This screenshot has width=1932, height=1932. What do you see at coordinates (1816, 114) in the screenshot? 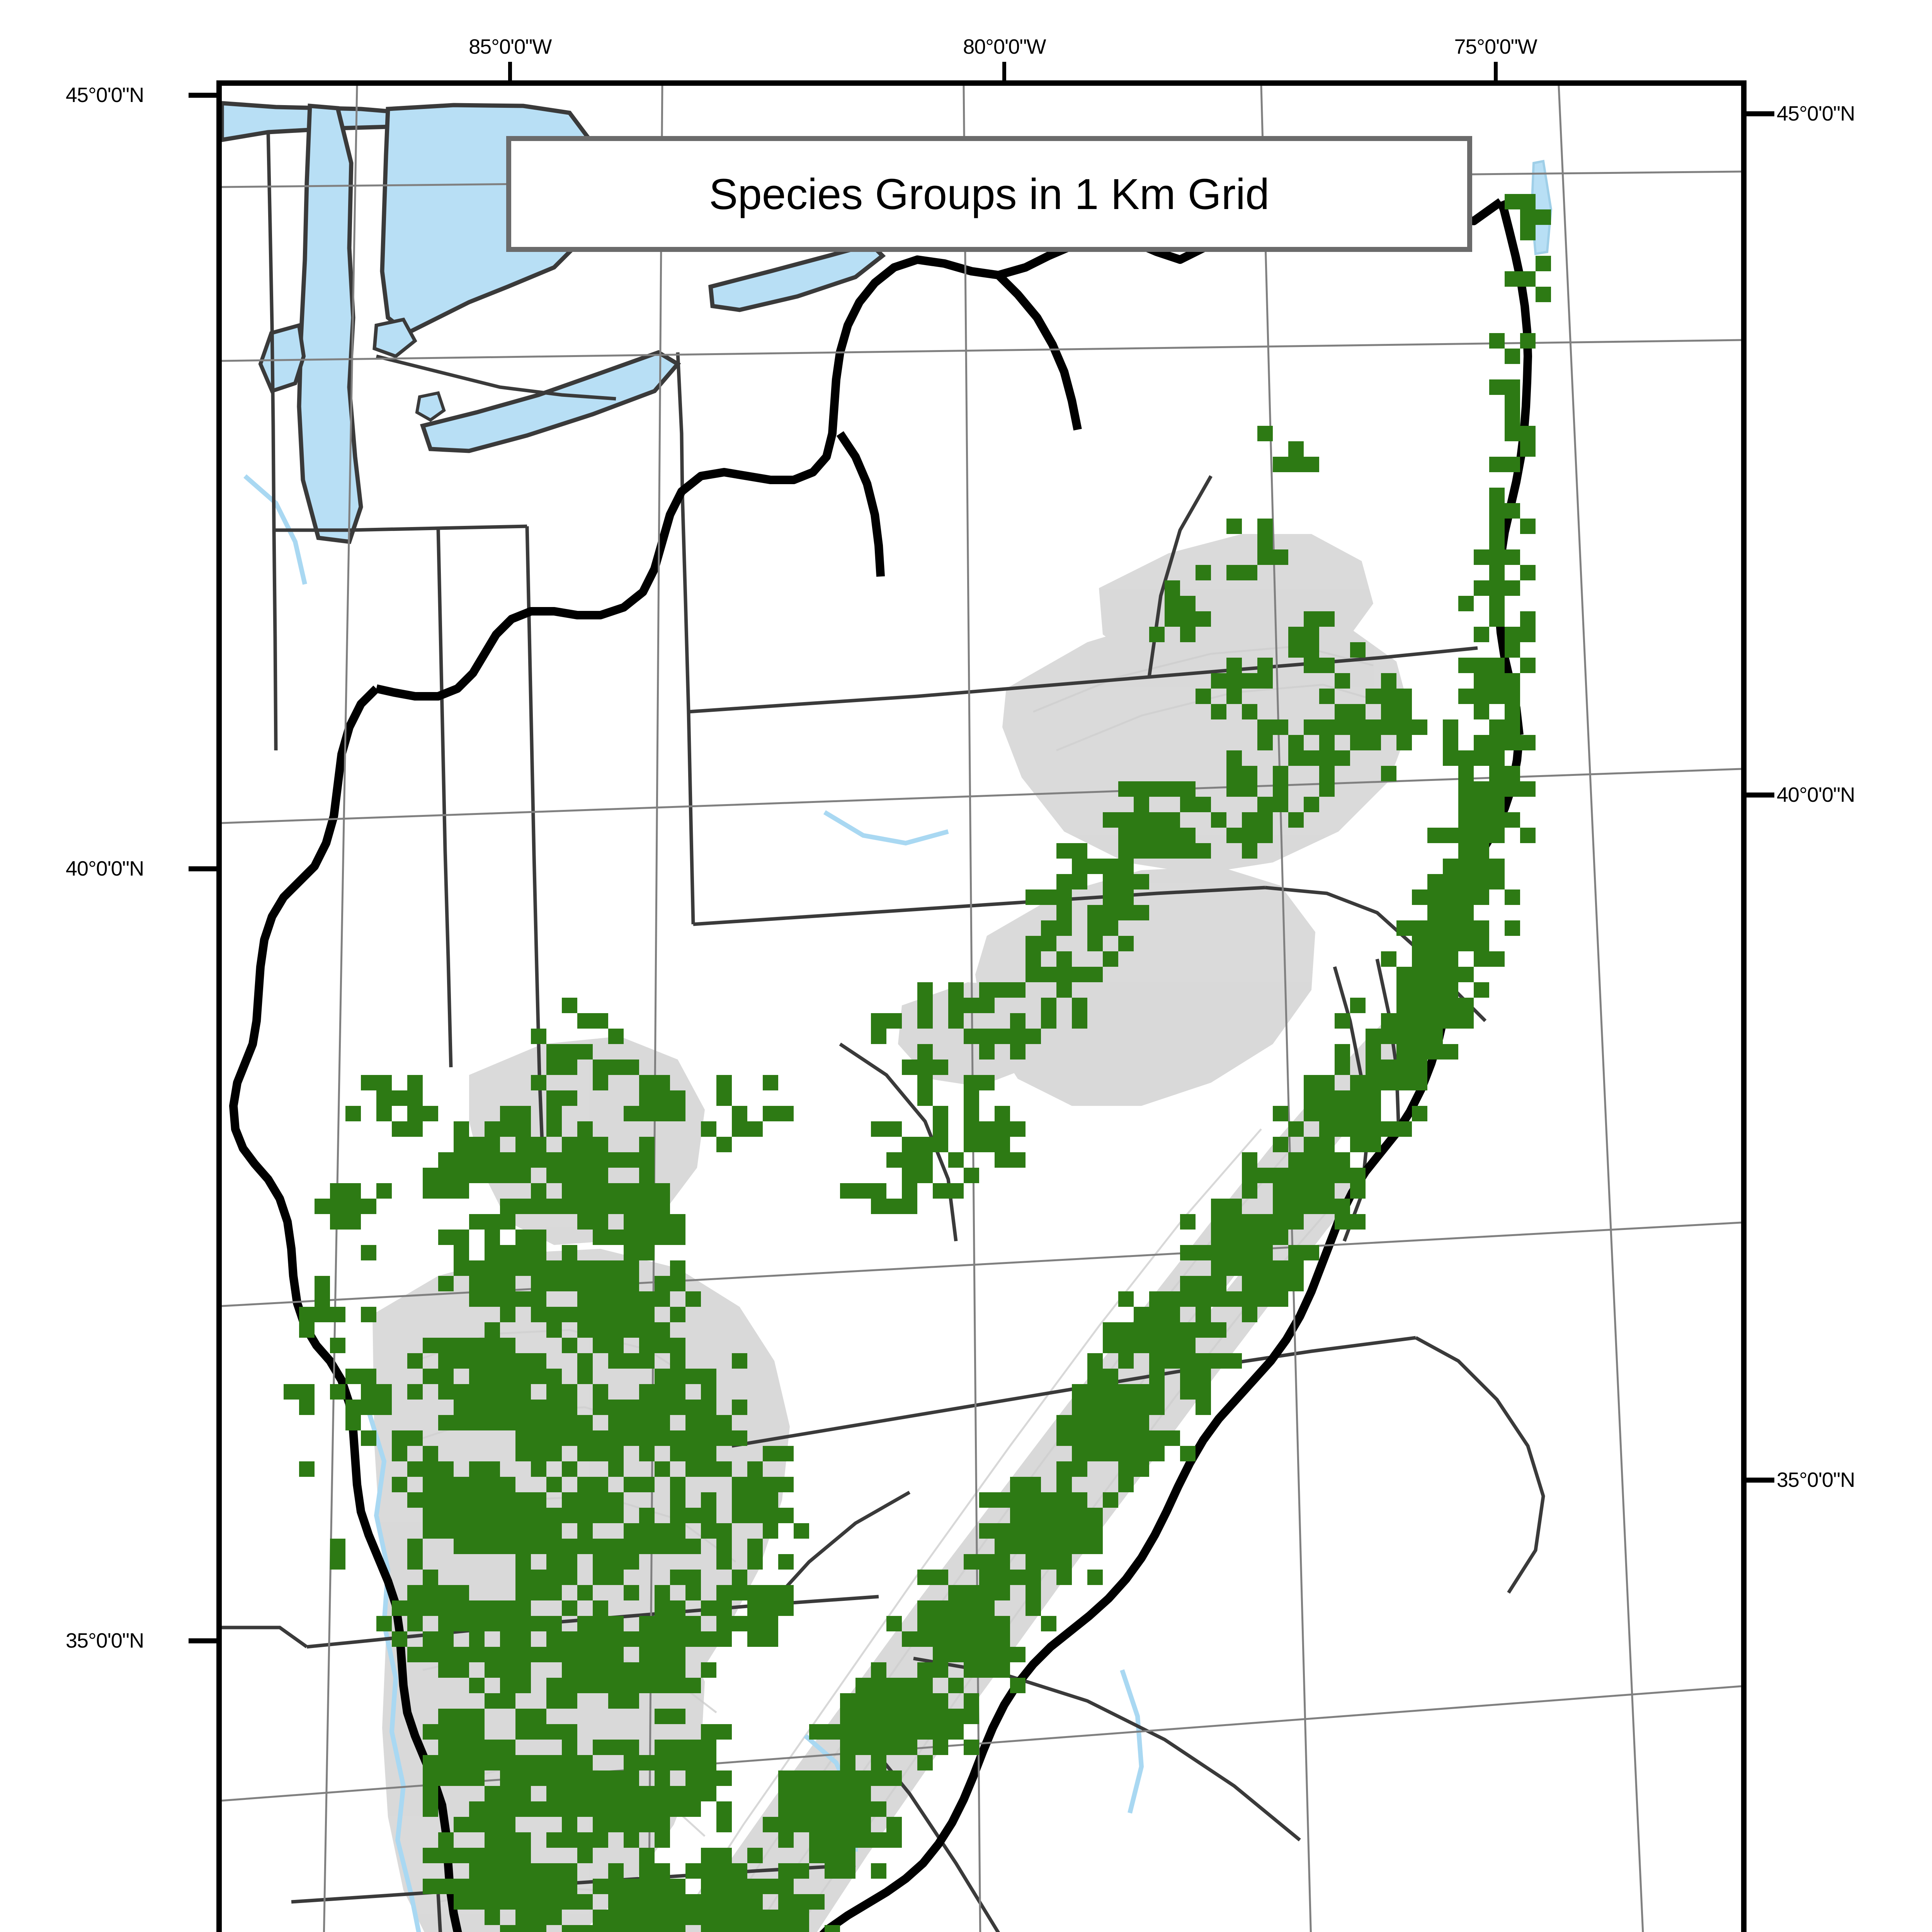
I see `graticule-label-right-0: 45°0'0"N` at bounding box center [1816, 114].